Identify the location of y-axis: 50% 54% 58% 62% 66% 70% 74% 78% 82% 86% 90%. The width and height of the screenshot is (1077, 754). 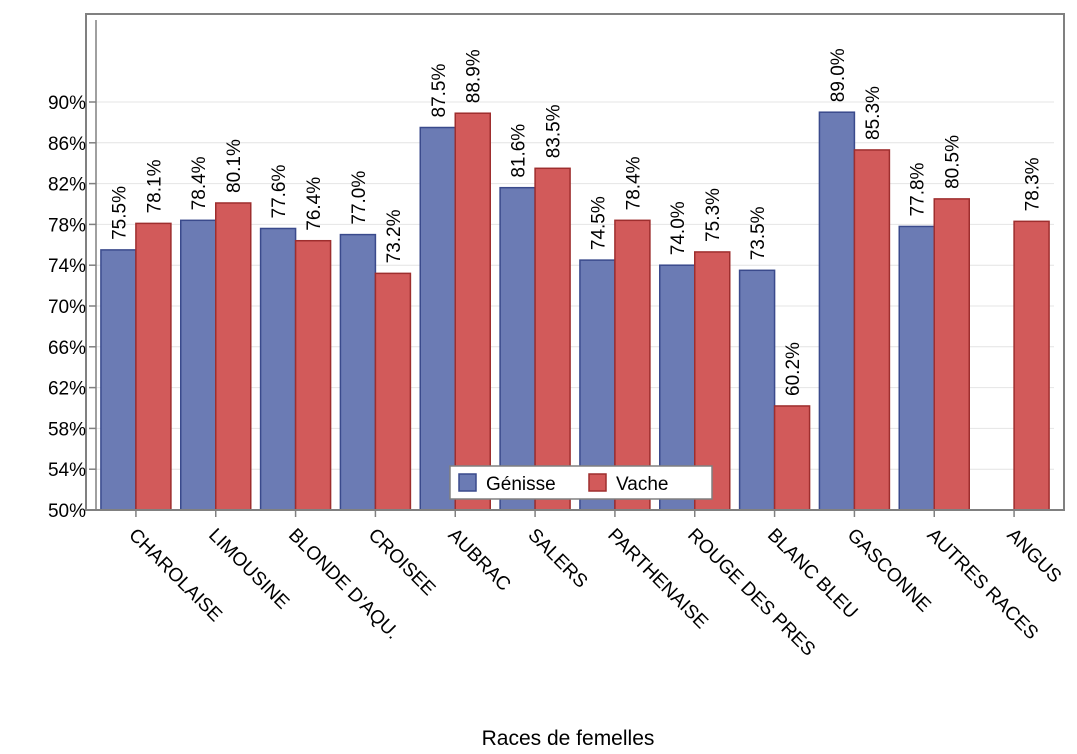
(72, 271).